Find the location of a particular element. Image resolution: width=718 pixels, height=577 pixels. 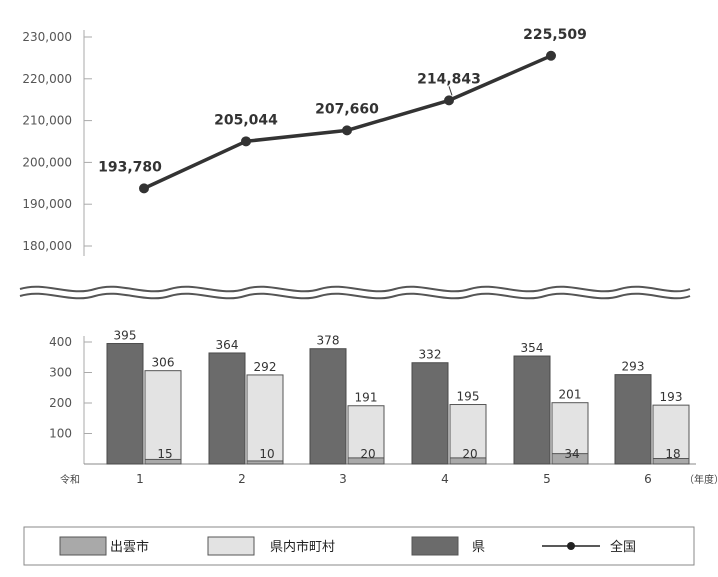

bar-municipalities-label: 195 is located at coordinates (468, 397).